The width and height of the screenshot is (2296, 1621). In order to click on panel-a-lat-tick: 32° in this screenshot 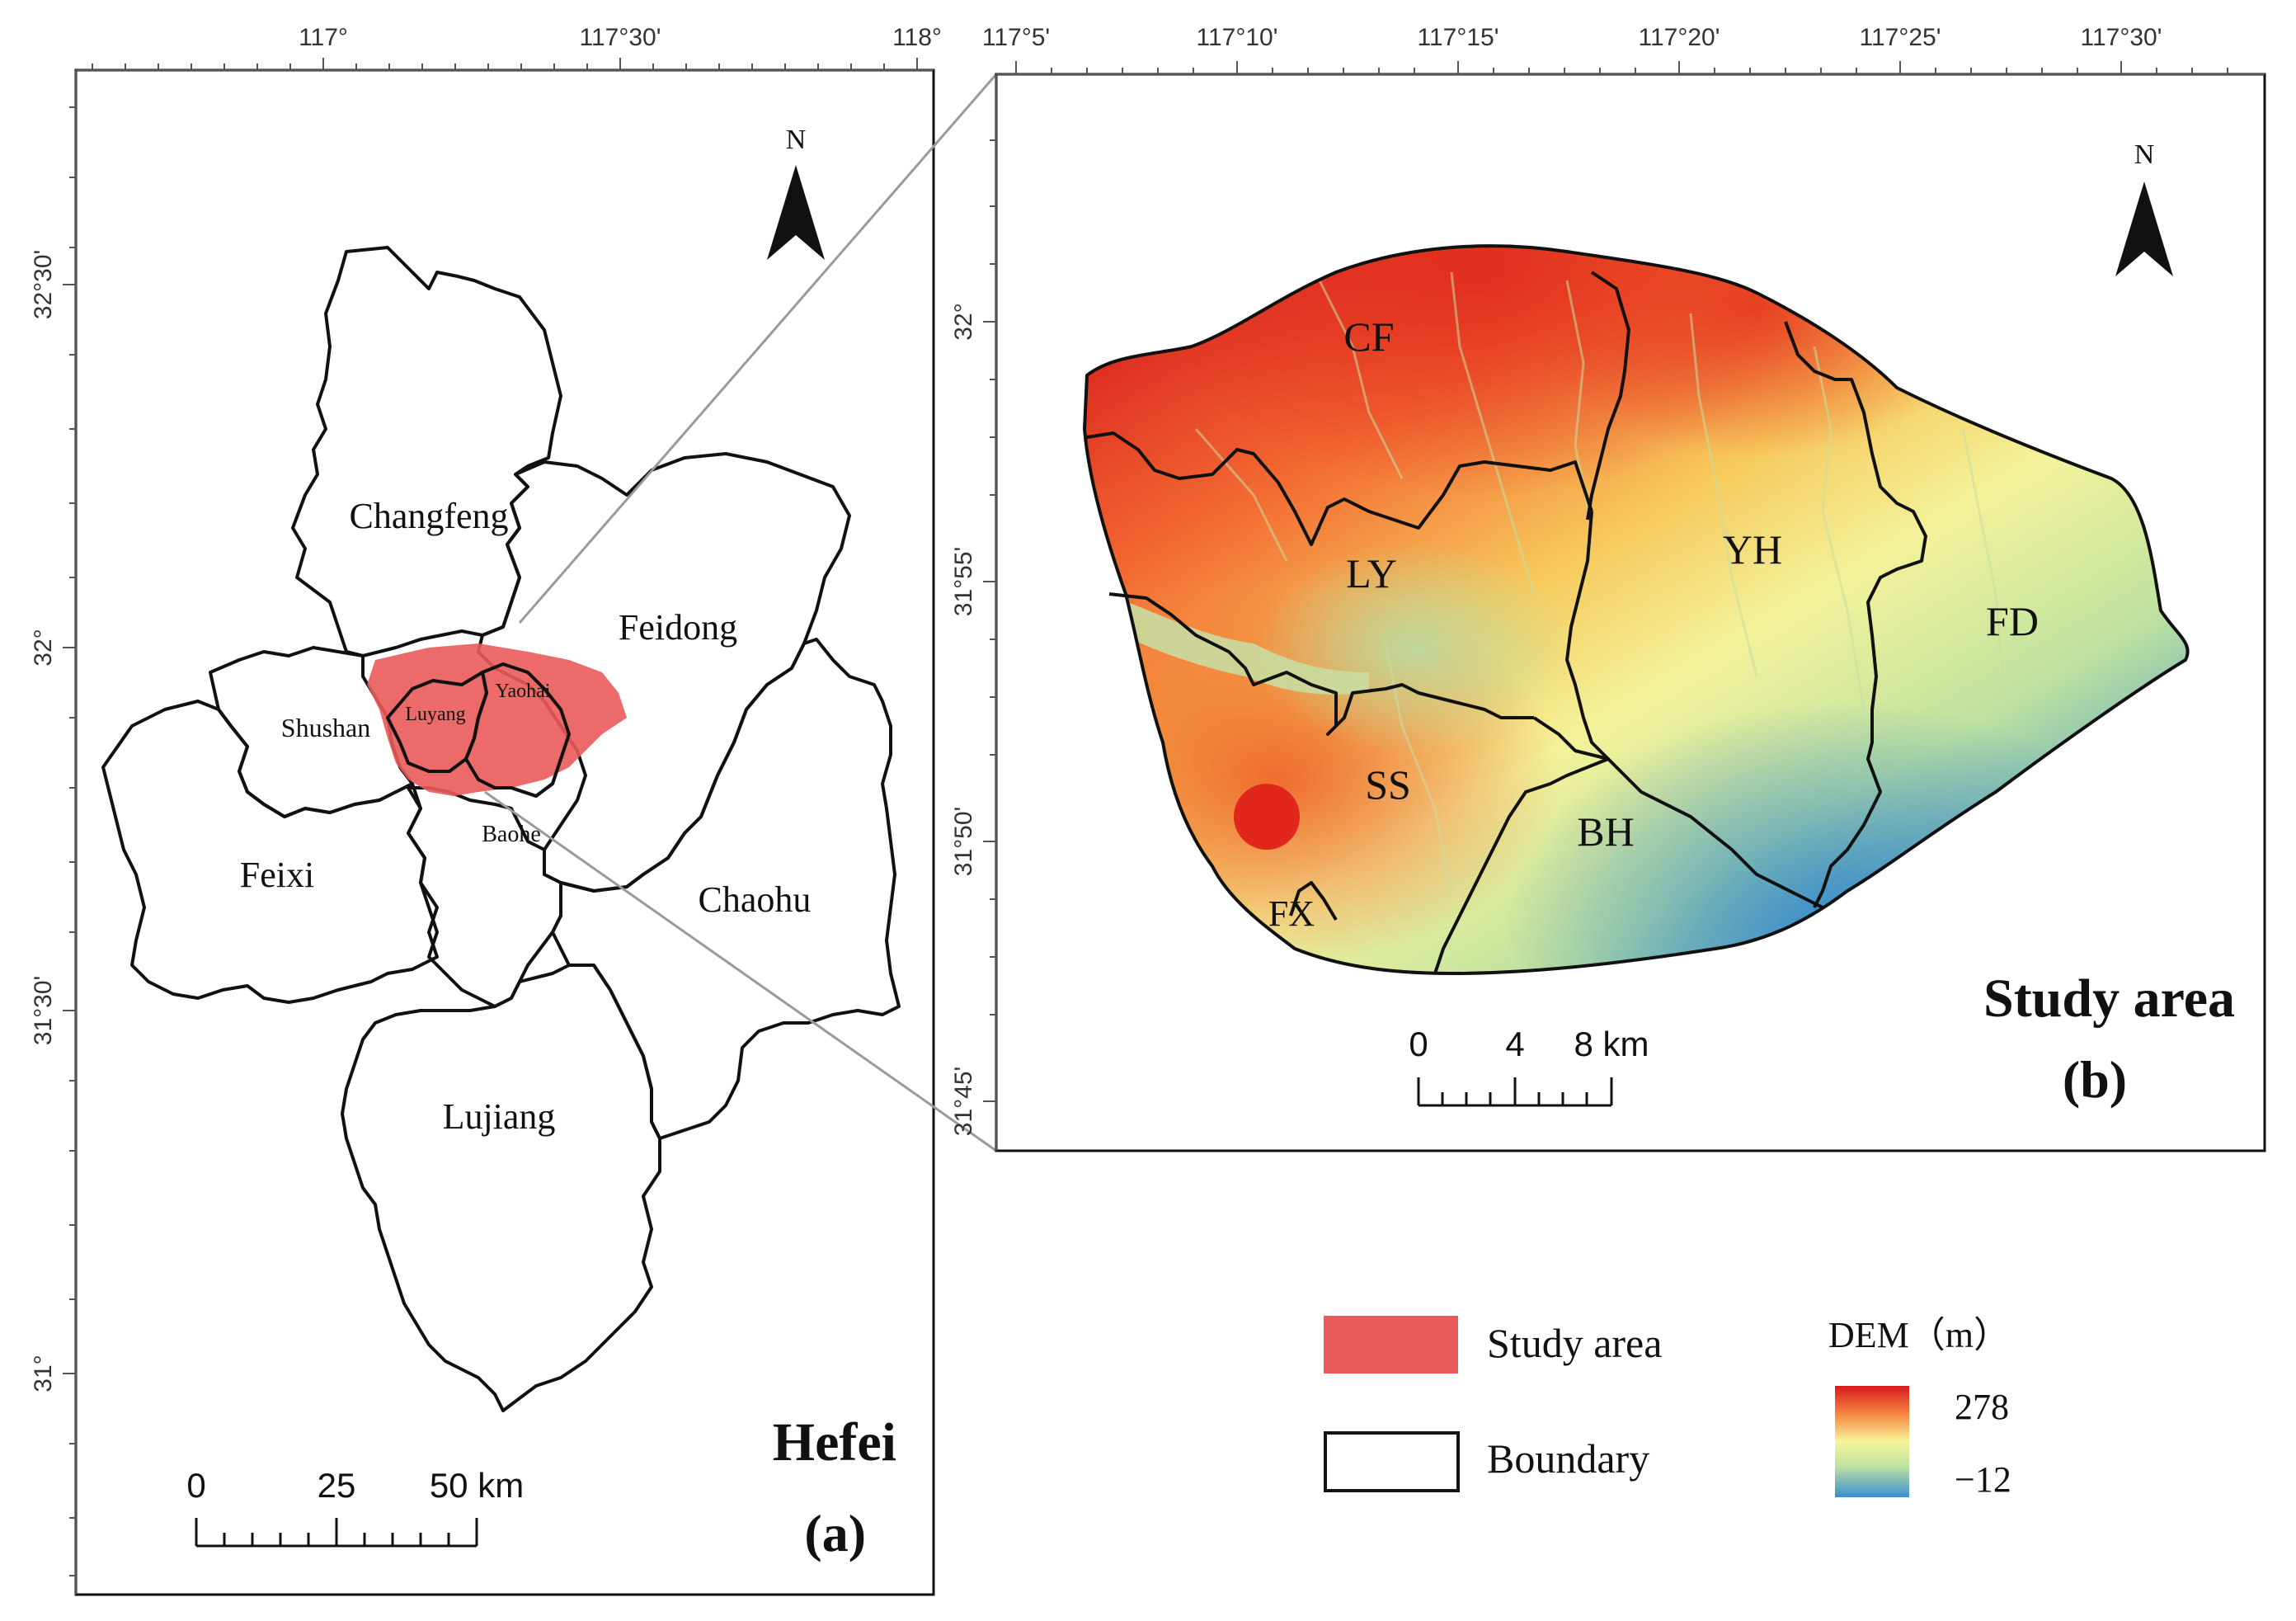, I will do `click(43, 647)`.